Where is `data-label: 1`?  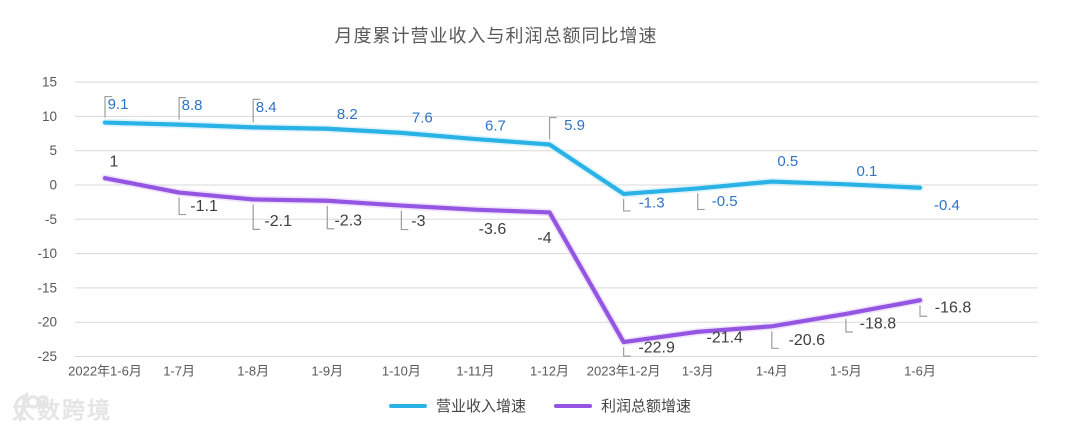
data-label: 1 is located at coordinates (114, 162).